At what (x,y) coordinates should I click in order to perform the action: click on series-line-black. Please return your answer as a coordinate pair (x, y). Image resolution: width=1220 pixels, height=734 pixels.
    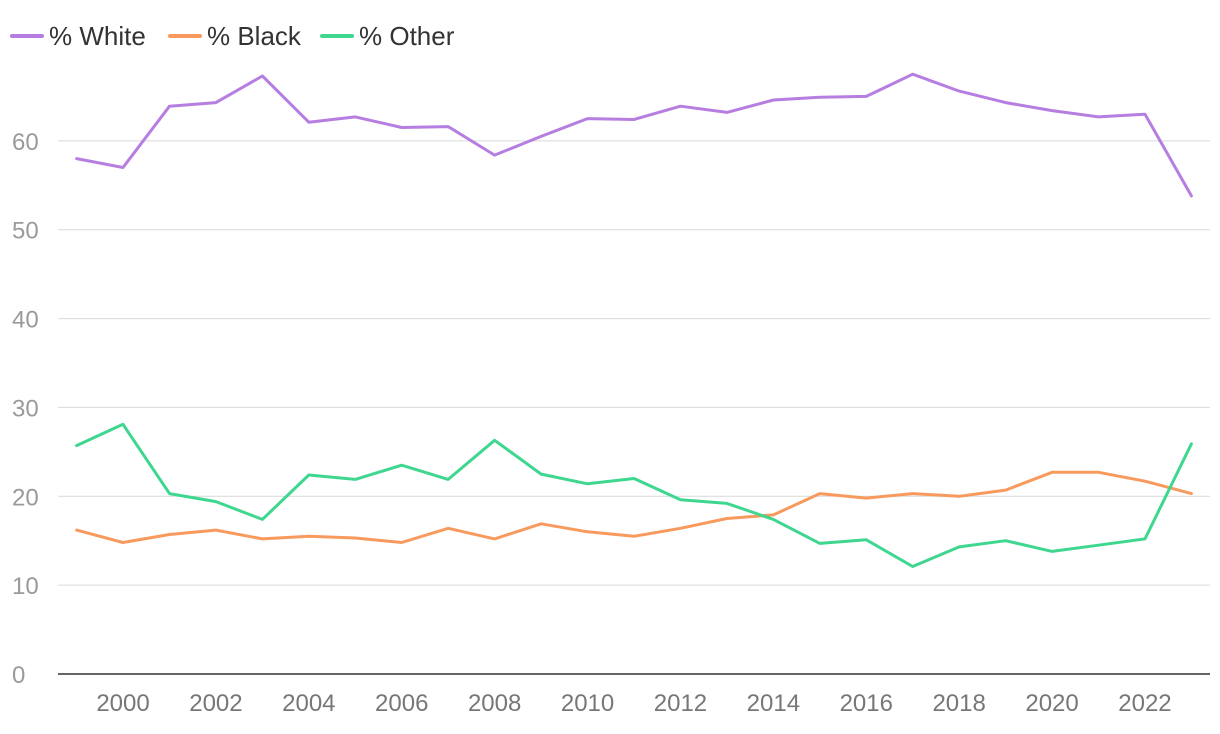
    Looking at the image, I should click on (634, 507).